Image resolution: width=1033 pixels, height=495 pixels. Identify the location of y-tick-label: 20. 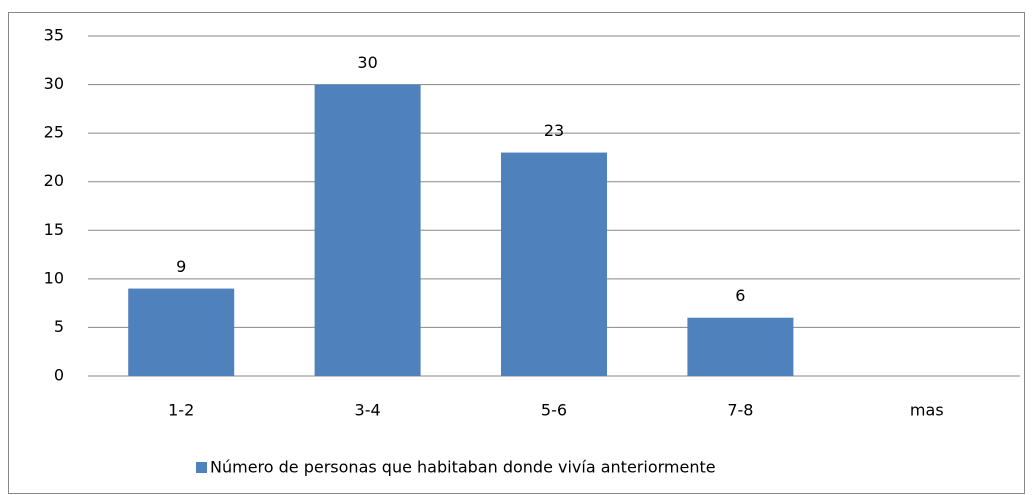
(54, 180).